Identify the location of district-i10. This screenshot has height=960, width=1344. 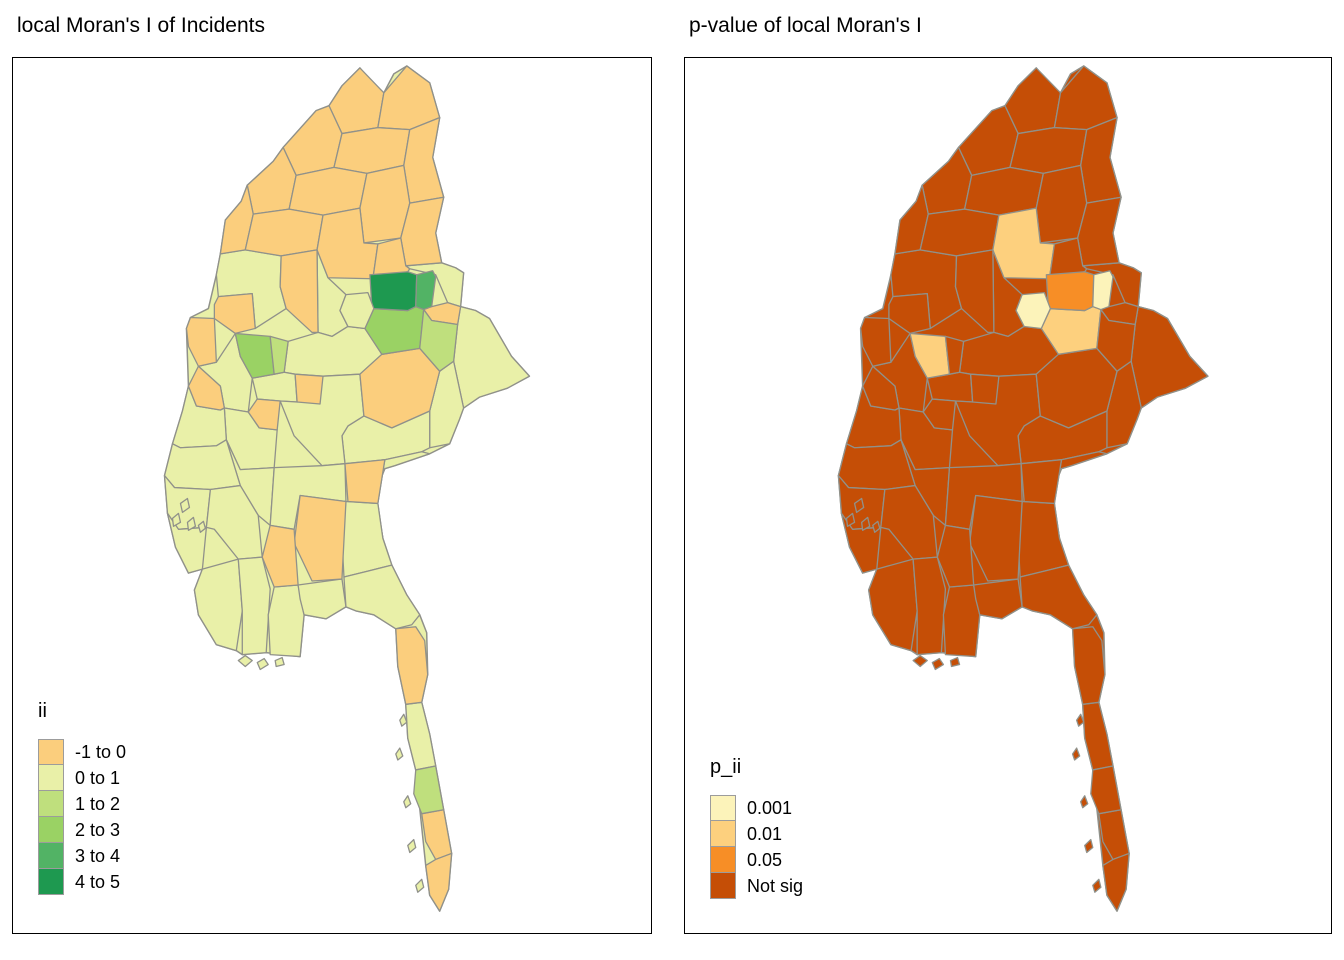
(412, 846).